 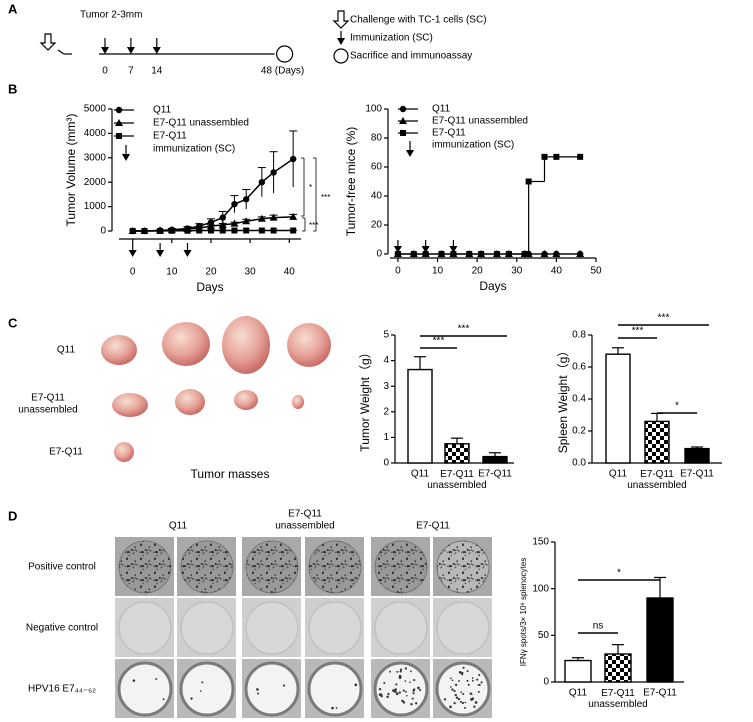 I want to click on y-tick-label: 5000, so click(x=95, y=109).